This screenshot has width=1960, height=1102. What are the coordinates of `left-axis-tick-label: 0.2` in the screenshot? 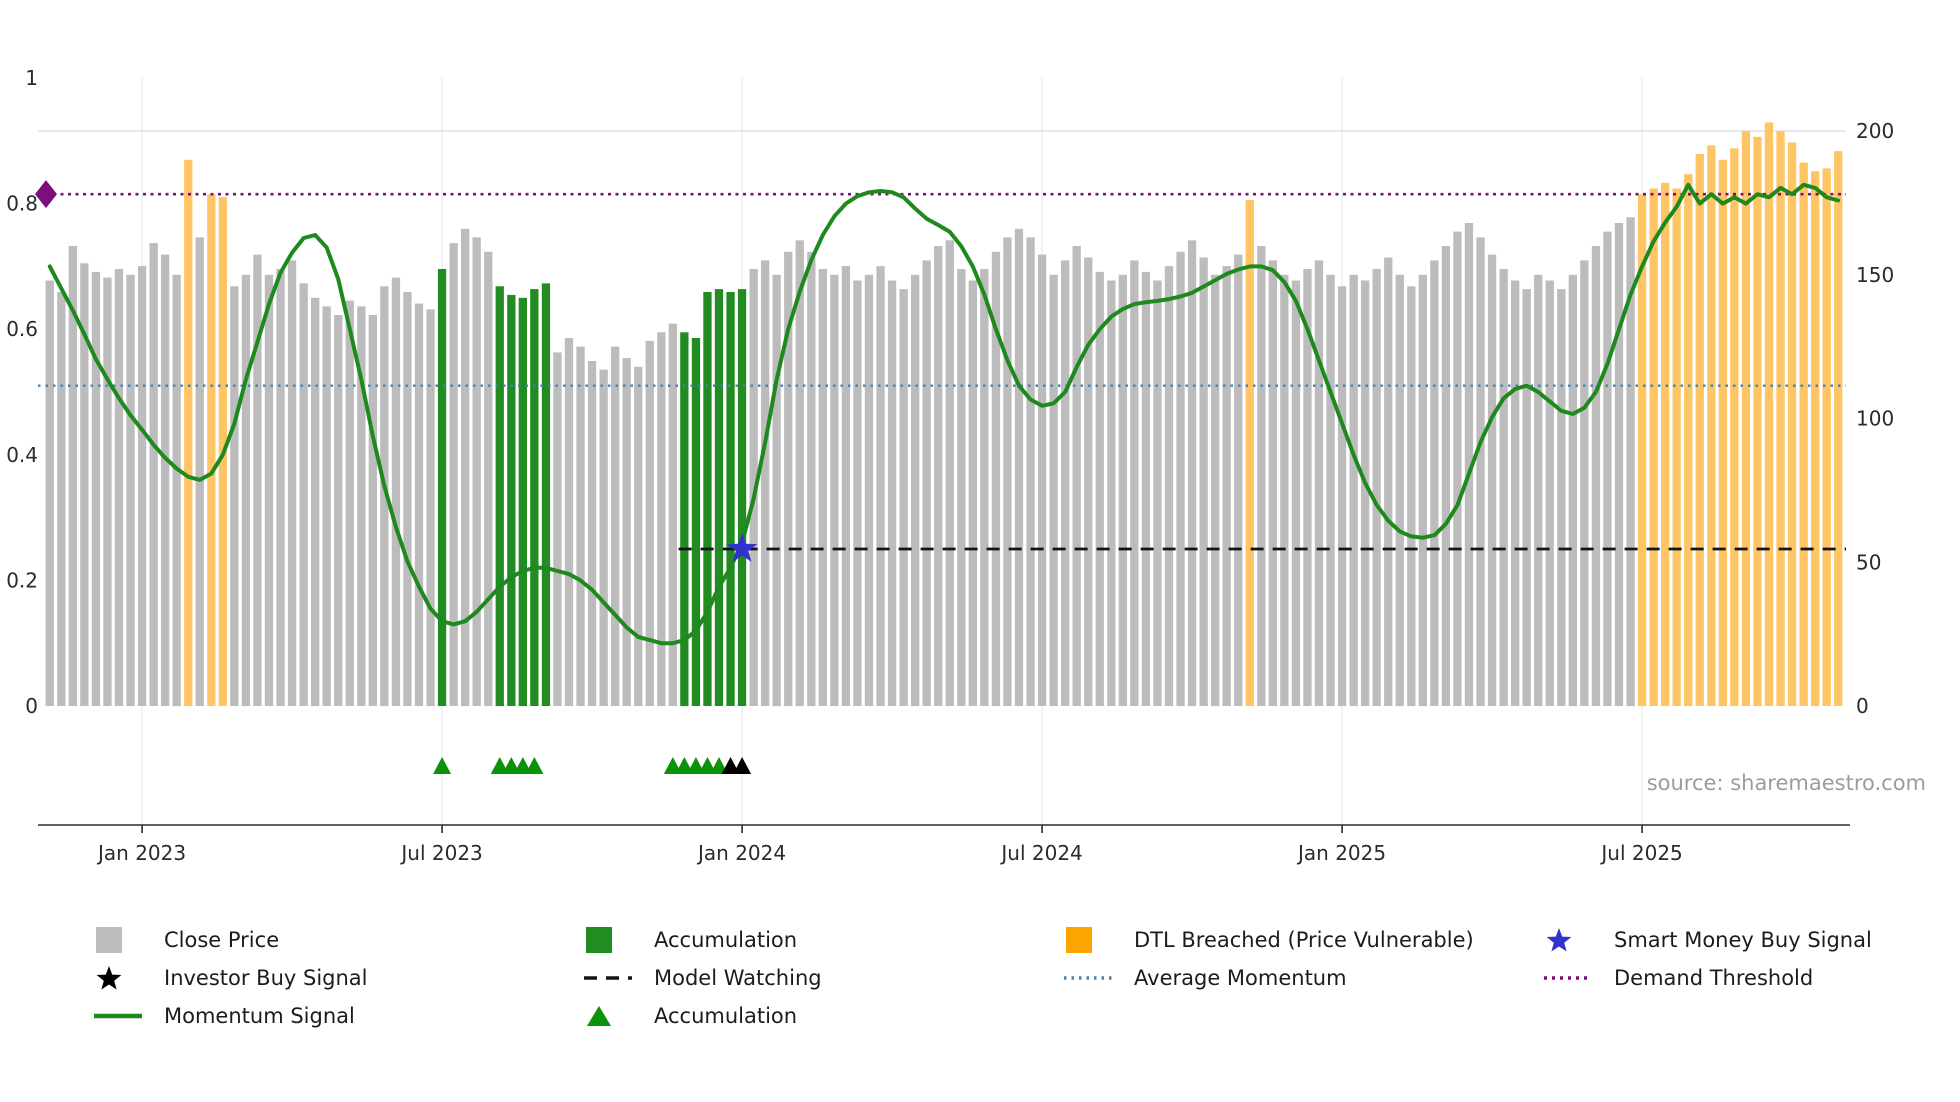 It's located at (22, 580).